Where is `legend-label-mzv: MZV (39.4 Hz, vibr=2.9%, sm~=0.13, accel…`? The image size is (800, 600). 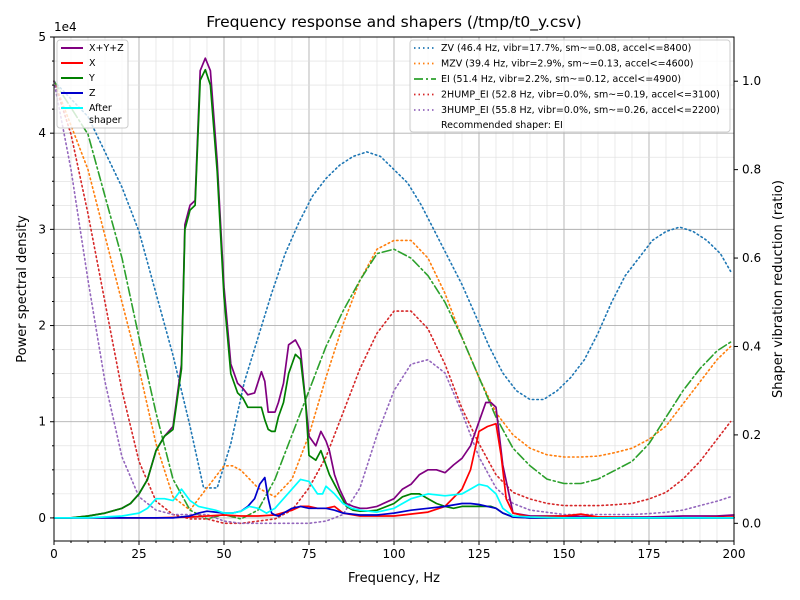
legend-label-mzv: MZV (39.4 Hz, vibr=2.9%, sm~=0.13, accel… is located at coordinates (567, 64).